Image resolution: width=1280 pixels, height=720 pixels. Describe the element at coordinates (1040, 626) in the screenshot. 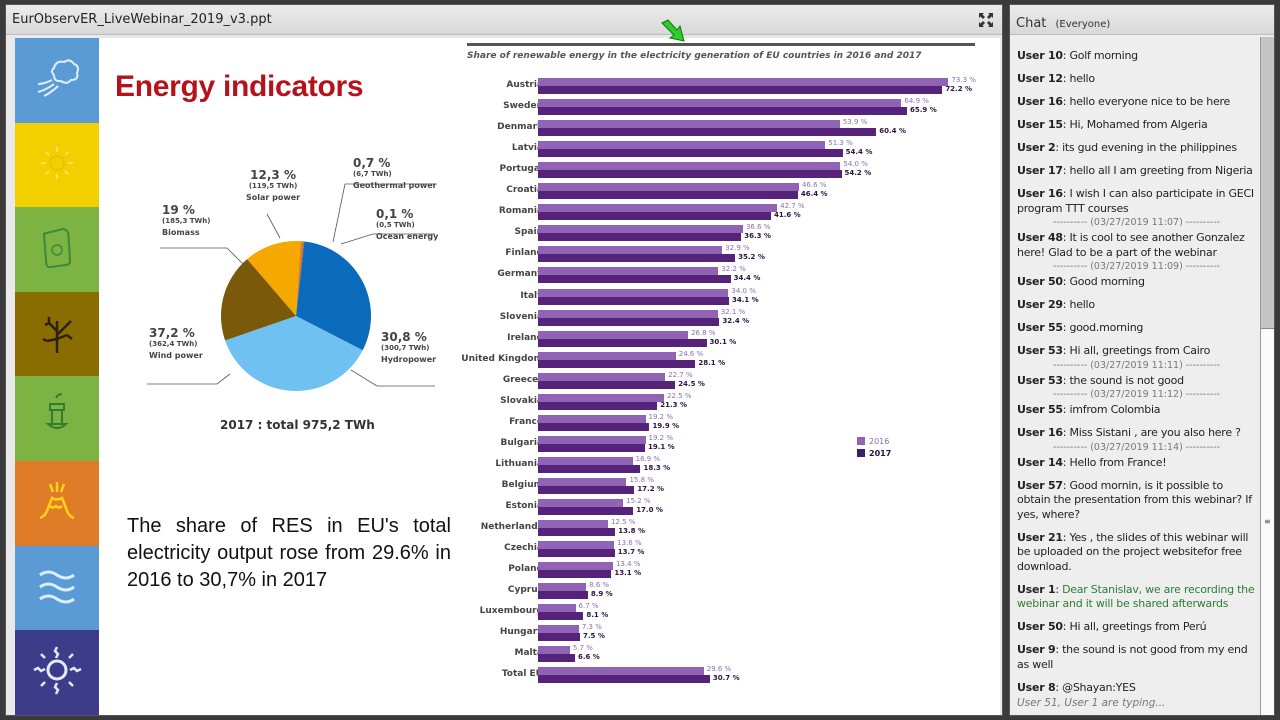

I see `chat-message-user: User 50` at that location.